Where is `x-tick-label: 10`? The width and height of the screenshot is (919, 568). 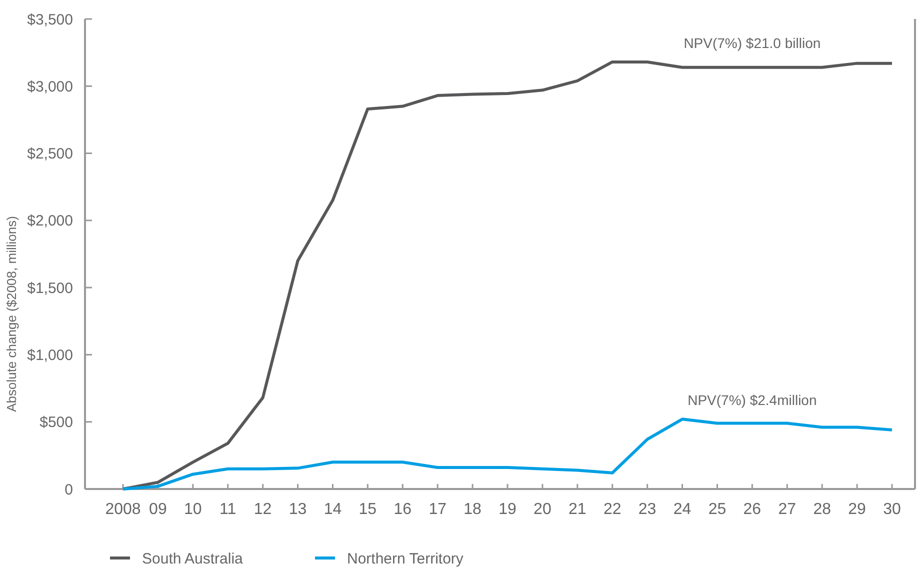
x-tick-label: 10 is located at coordinates (193, 509).